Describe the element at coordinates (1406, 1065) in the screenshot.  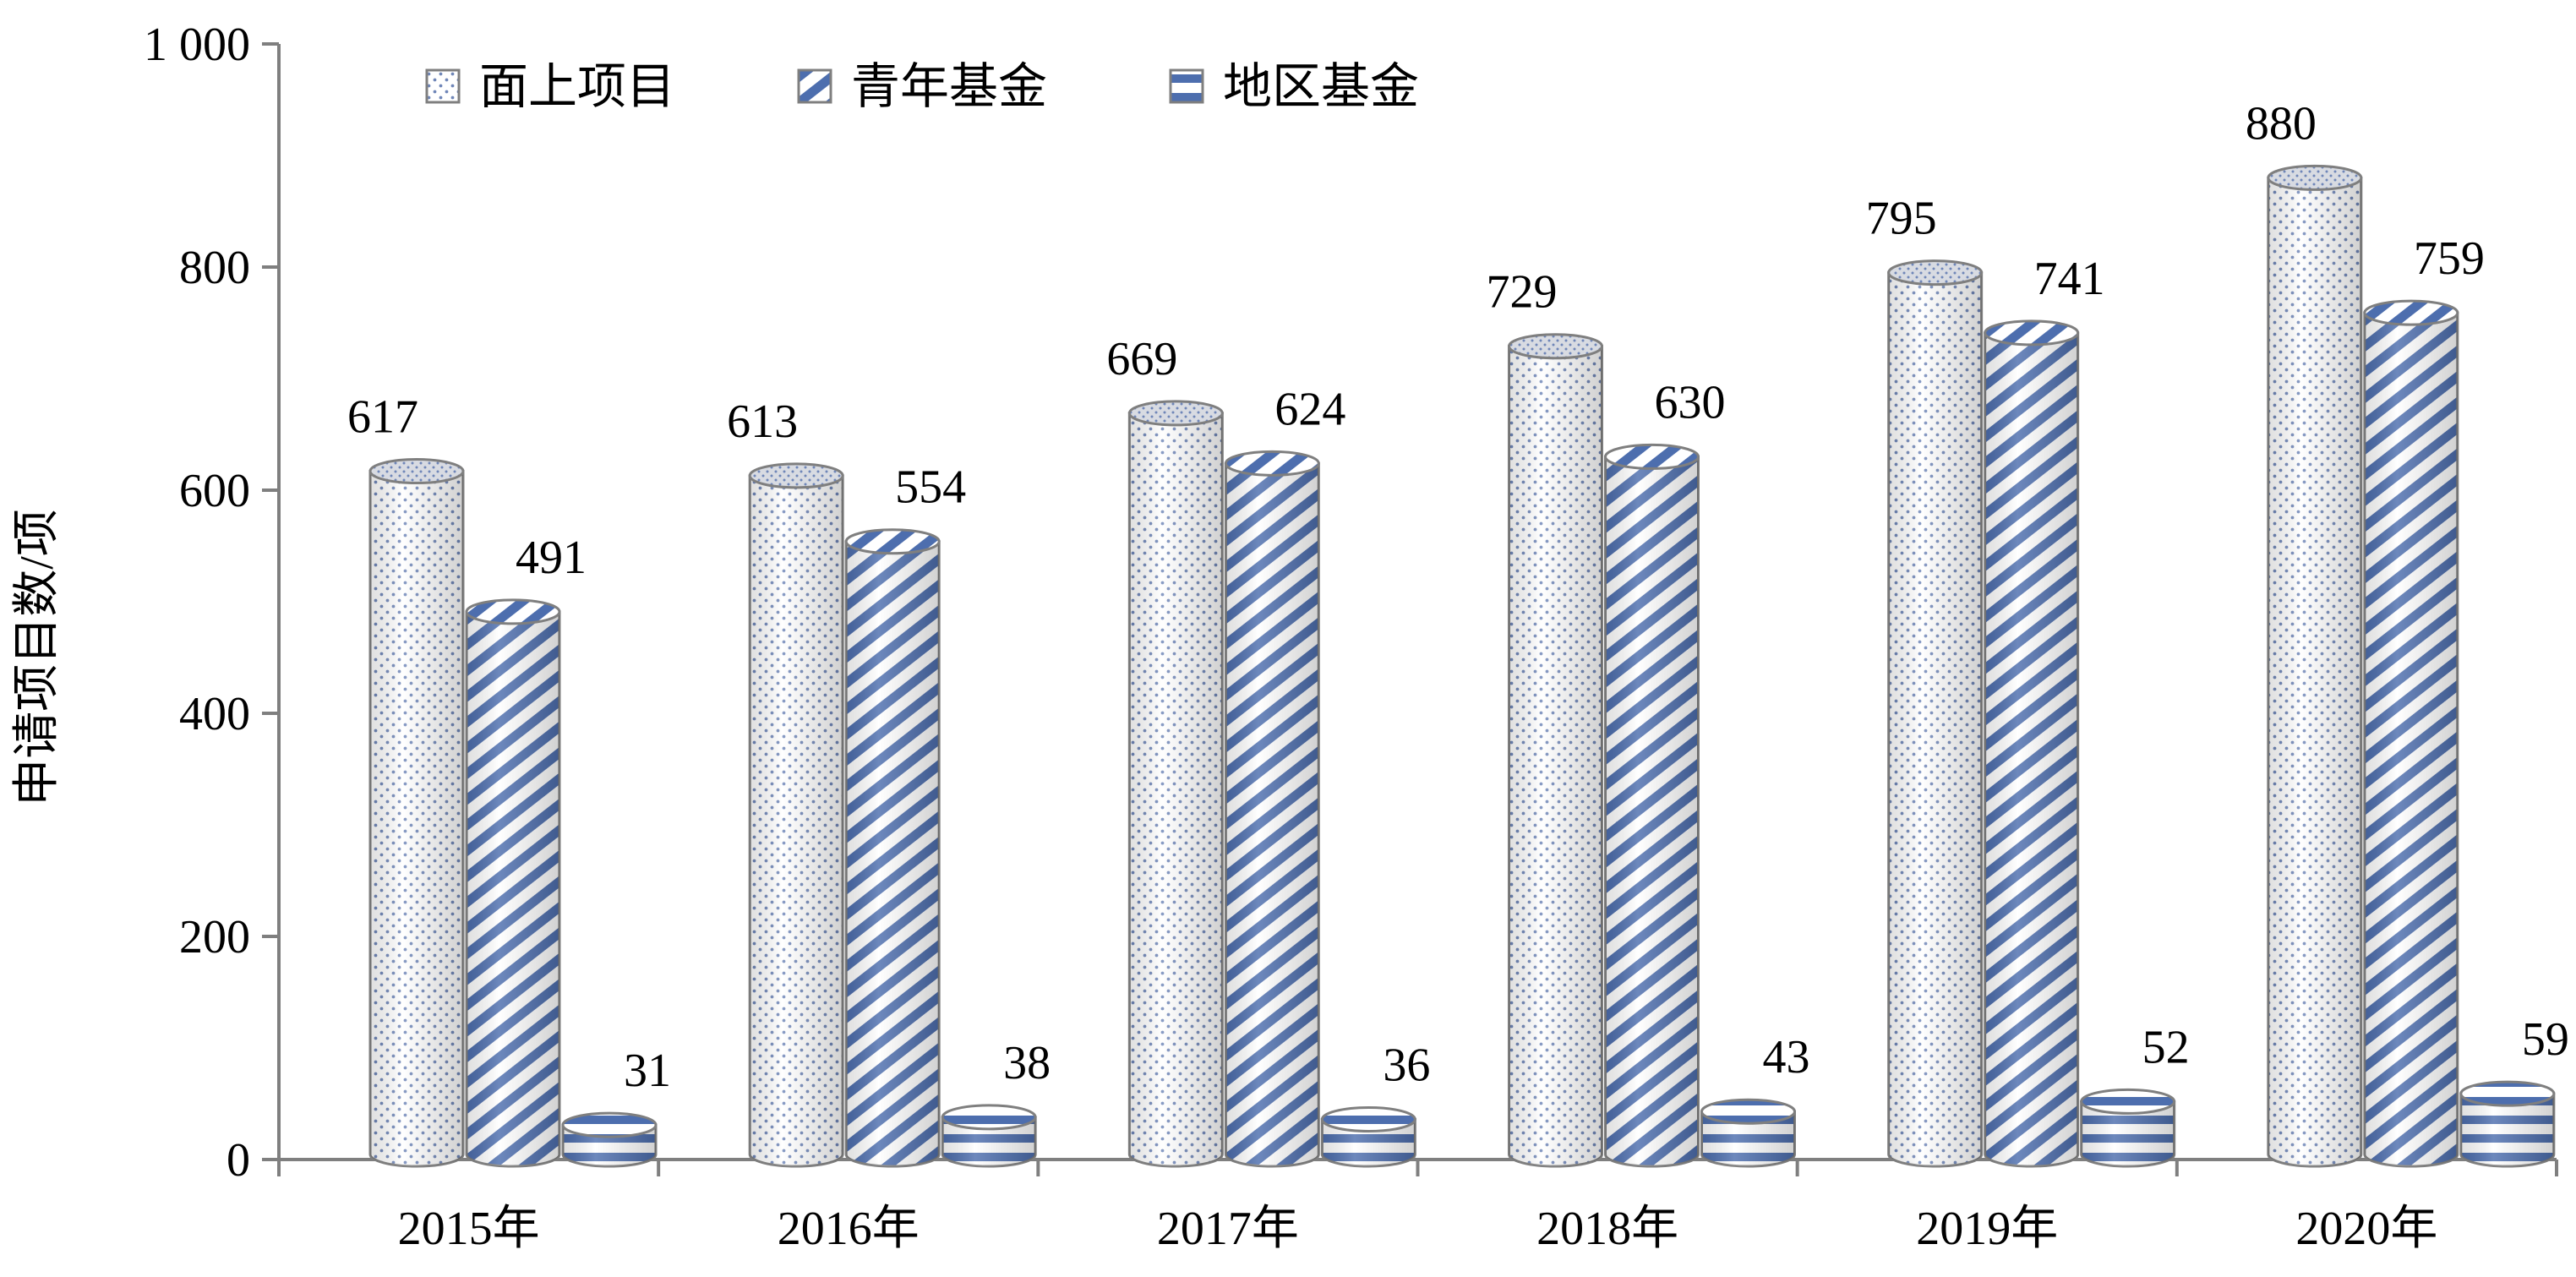
I see `data-label: 36` at that location.